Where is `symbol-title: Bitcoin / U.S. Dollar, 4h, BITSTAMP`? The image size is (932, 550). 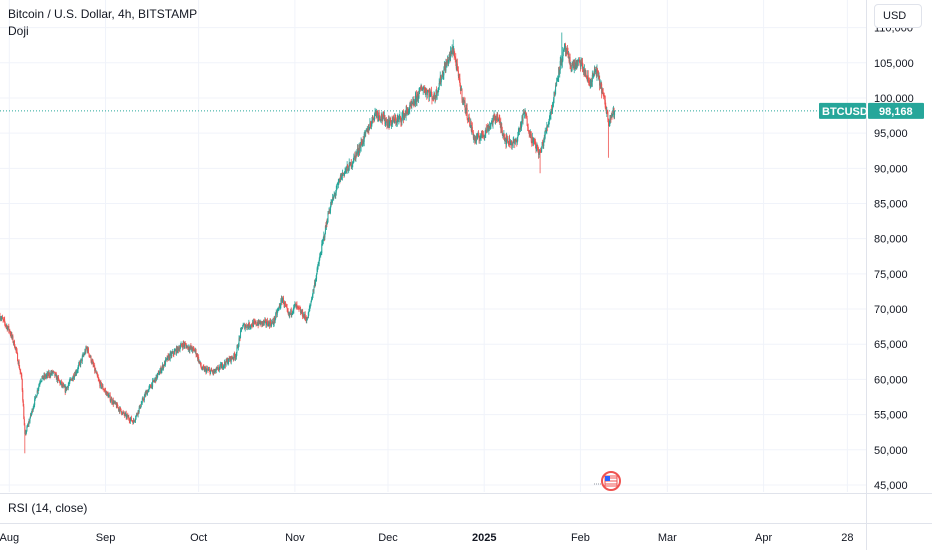 symbol-title: Bitcoin / U.S. Dollar, 4h, BITSTAMP is located at coordinates (103, 14).